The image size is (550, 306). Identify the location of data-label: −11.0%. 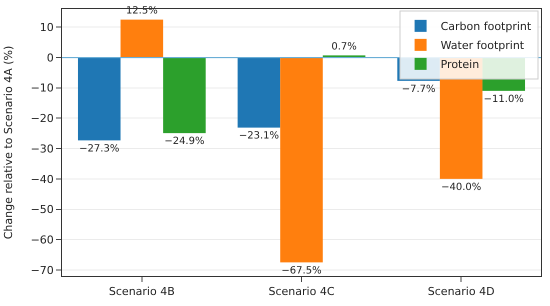
(504, 99).